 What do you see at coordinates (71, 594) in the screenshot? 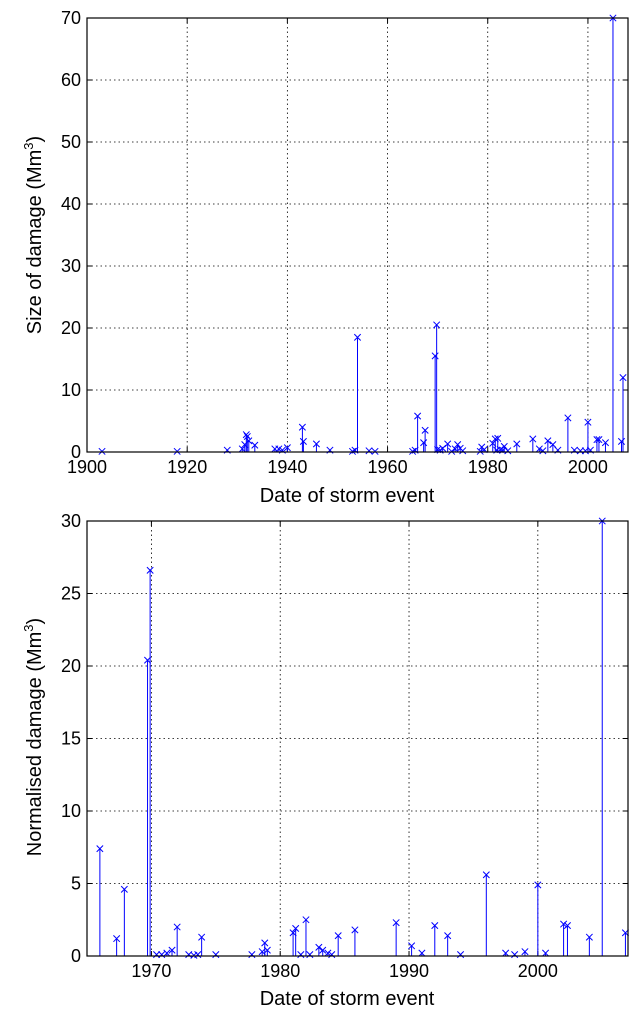
I see `y-tick-label: 25` at bounding box center [71, 594].